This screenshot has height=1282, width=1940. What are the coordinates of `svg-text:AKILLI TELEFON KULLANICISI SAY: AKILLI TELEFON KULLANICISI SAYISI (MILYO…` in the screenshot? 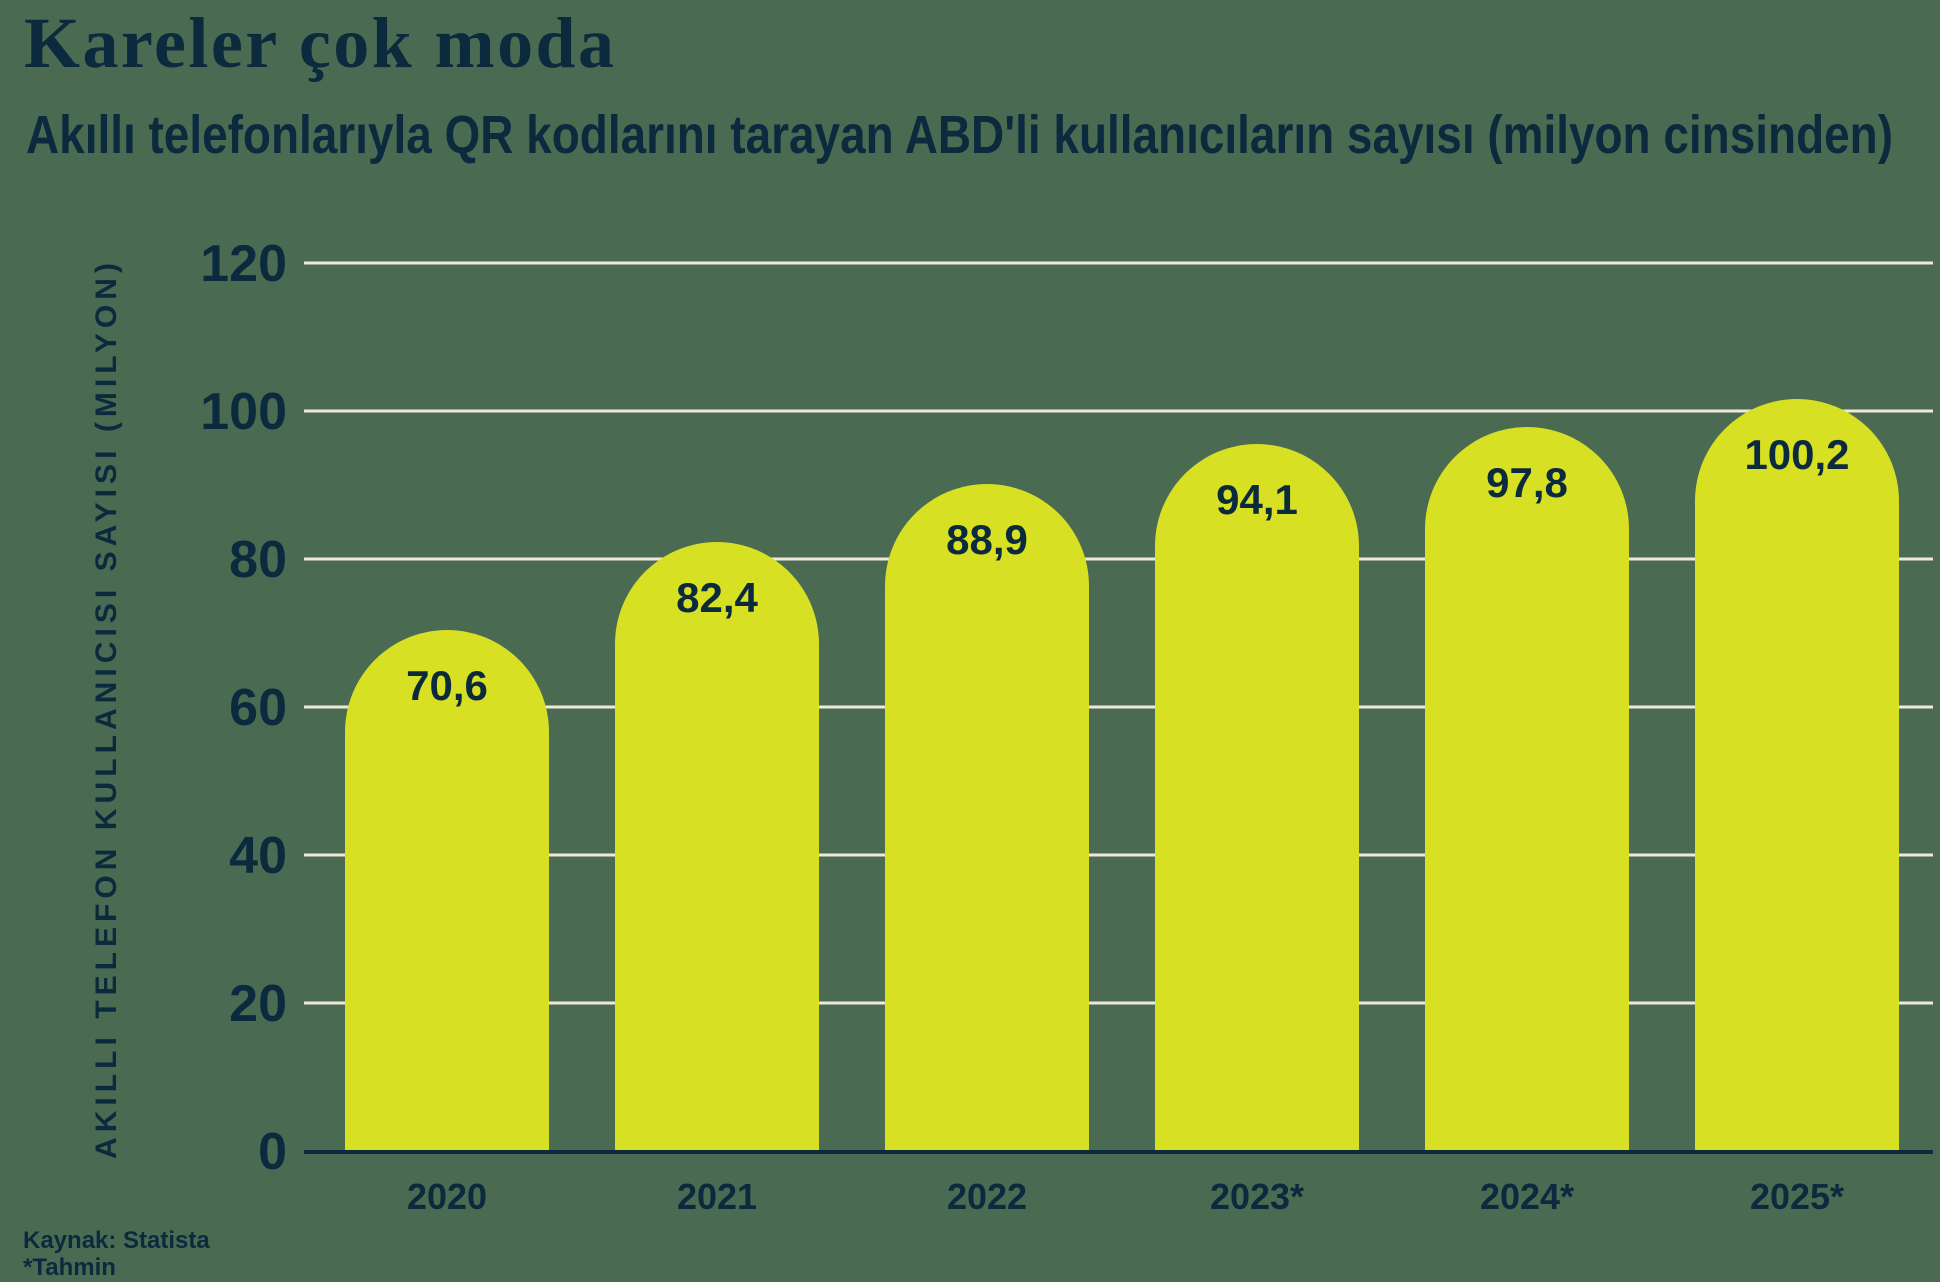 It's located at (106, 711).